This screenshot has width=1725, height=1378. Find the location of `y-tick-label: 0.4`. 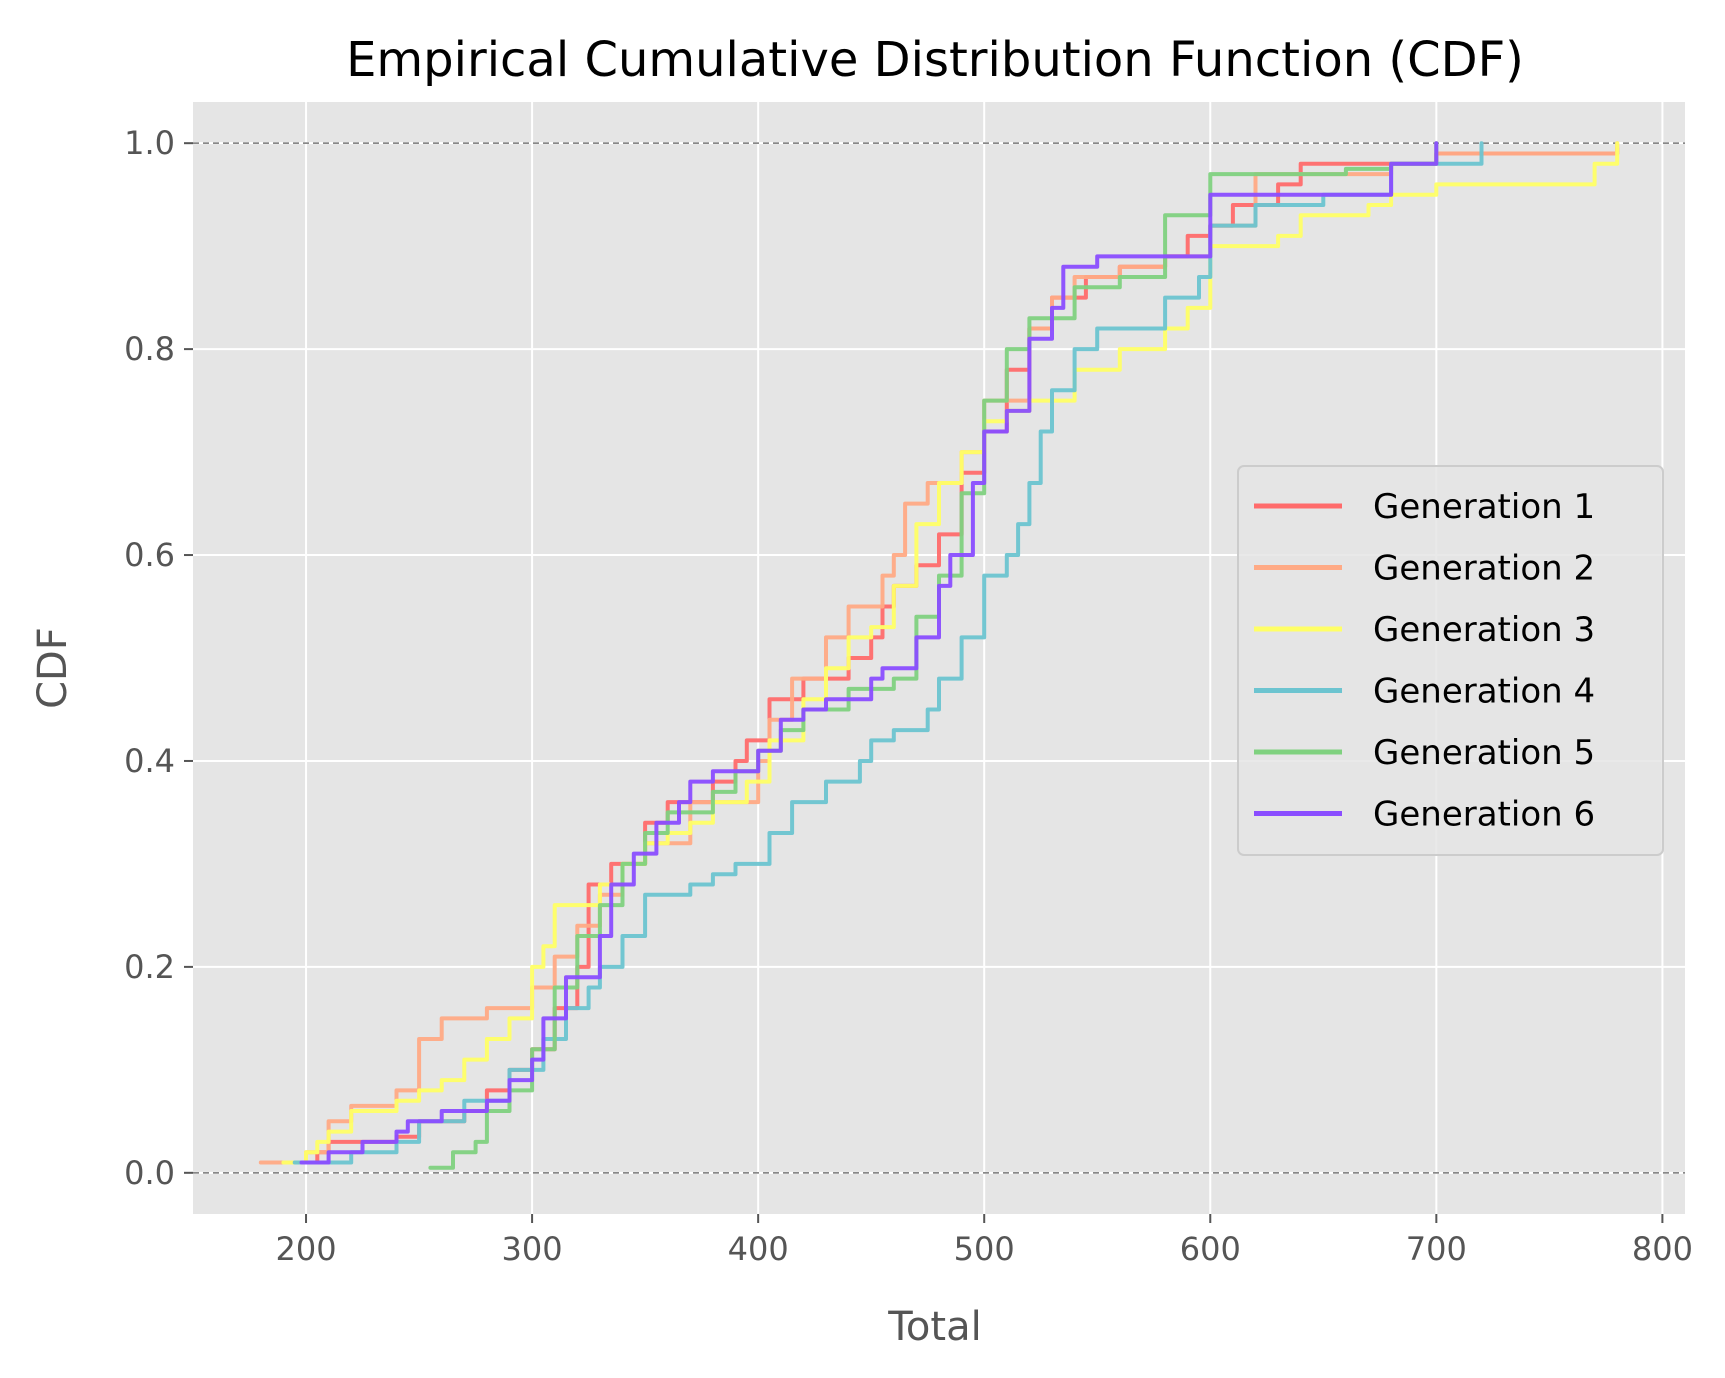

y-tick-label: 0.4 is located at coordinates (149, 761).